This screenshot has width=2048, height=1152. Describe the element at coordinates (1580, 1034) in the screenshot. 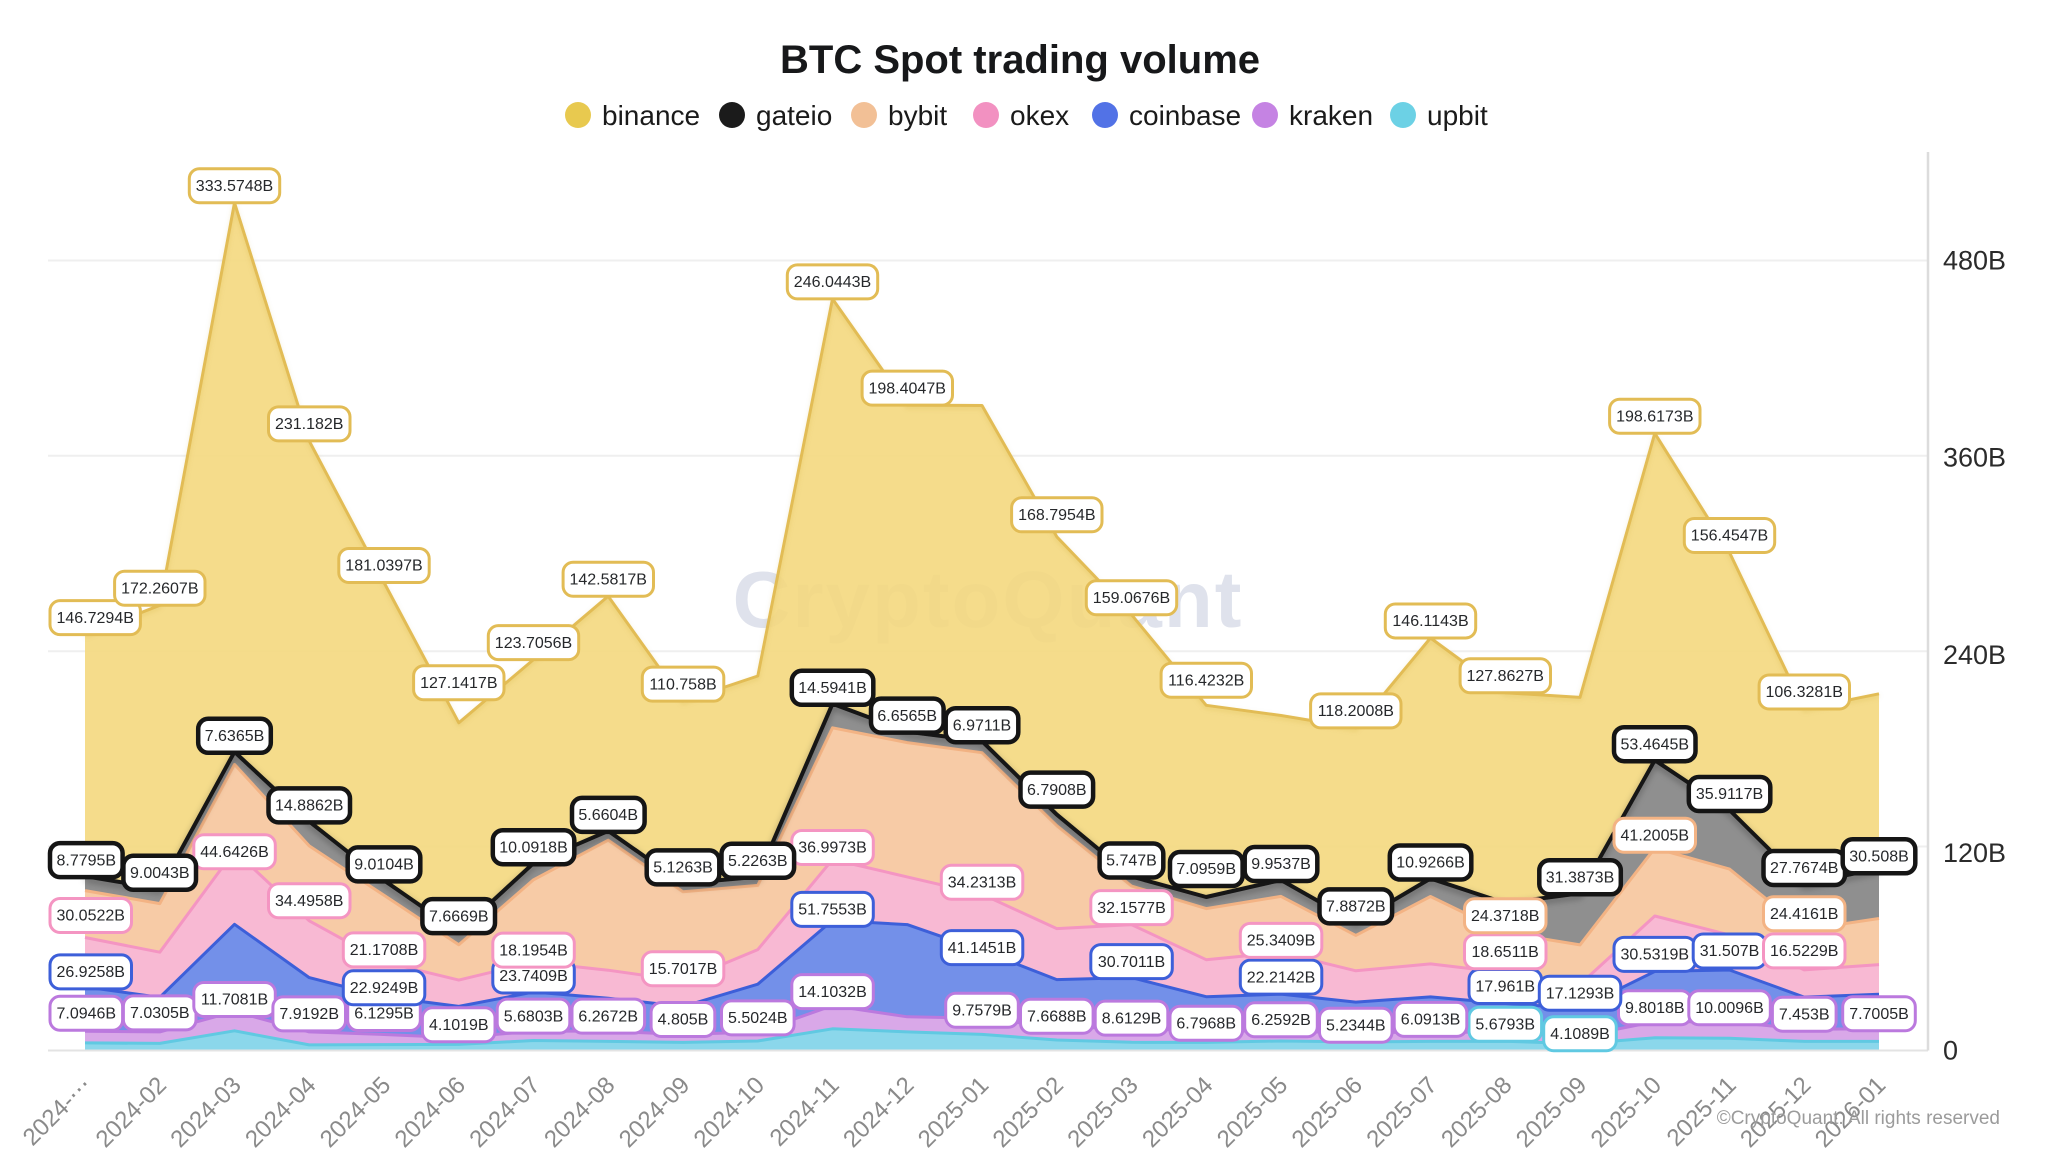

I see `svg-text: 4.1089B` at that location.